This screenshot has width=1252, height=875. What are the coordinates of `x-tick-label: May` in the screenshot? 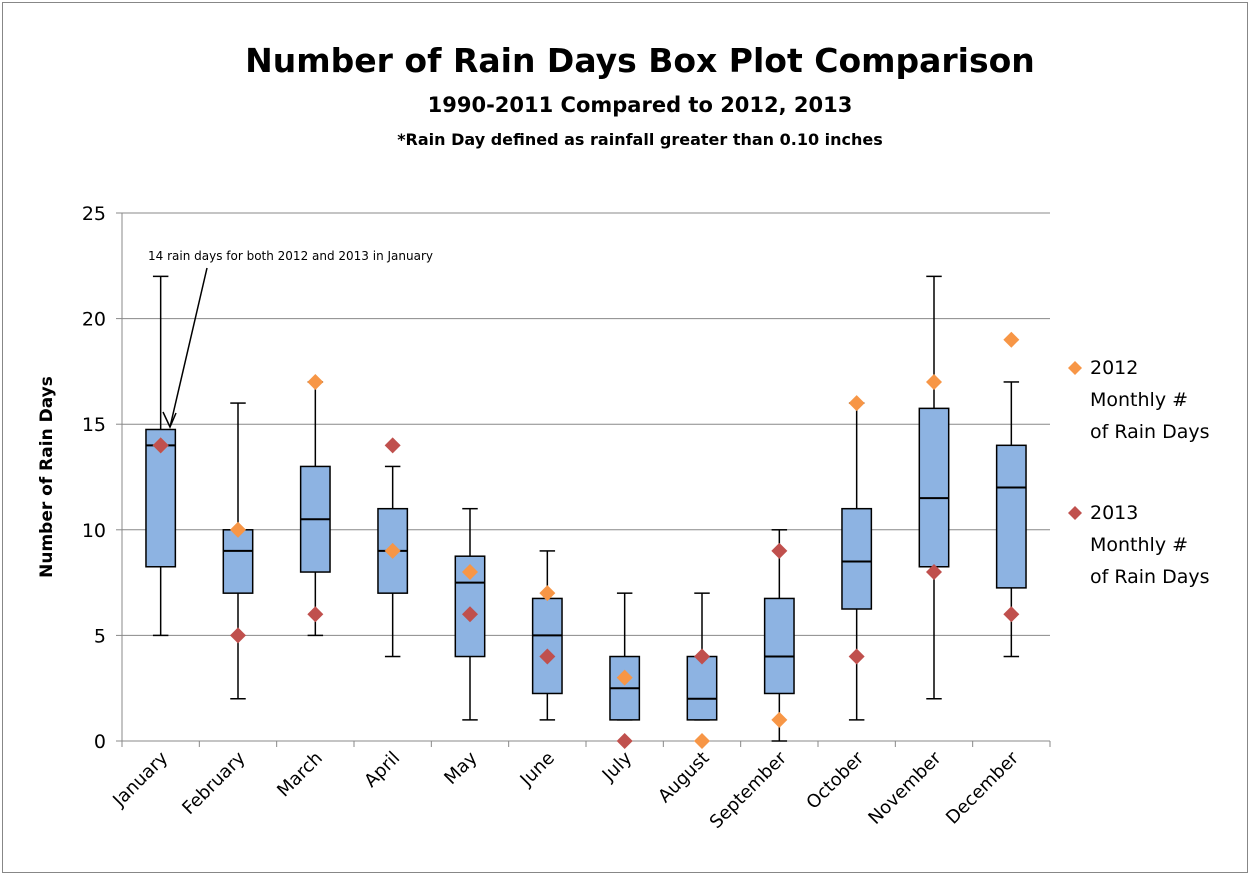 It's located at (460, 767).